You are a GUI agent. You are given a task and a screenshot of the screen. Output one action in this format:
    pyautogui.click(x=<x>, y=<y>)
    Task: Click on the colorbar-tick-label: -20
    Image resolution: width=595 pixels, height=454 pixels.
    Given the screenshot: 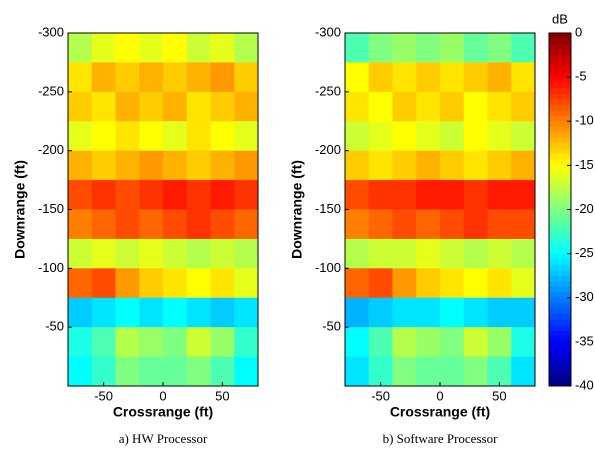 What is the action you would take?
    pyautogui.click(x=584, y=208)
    